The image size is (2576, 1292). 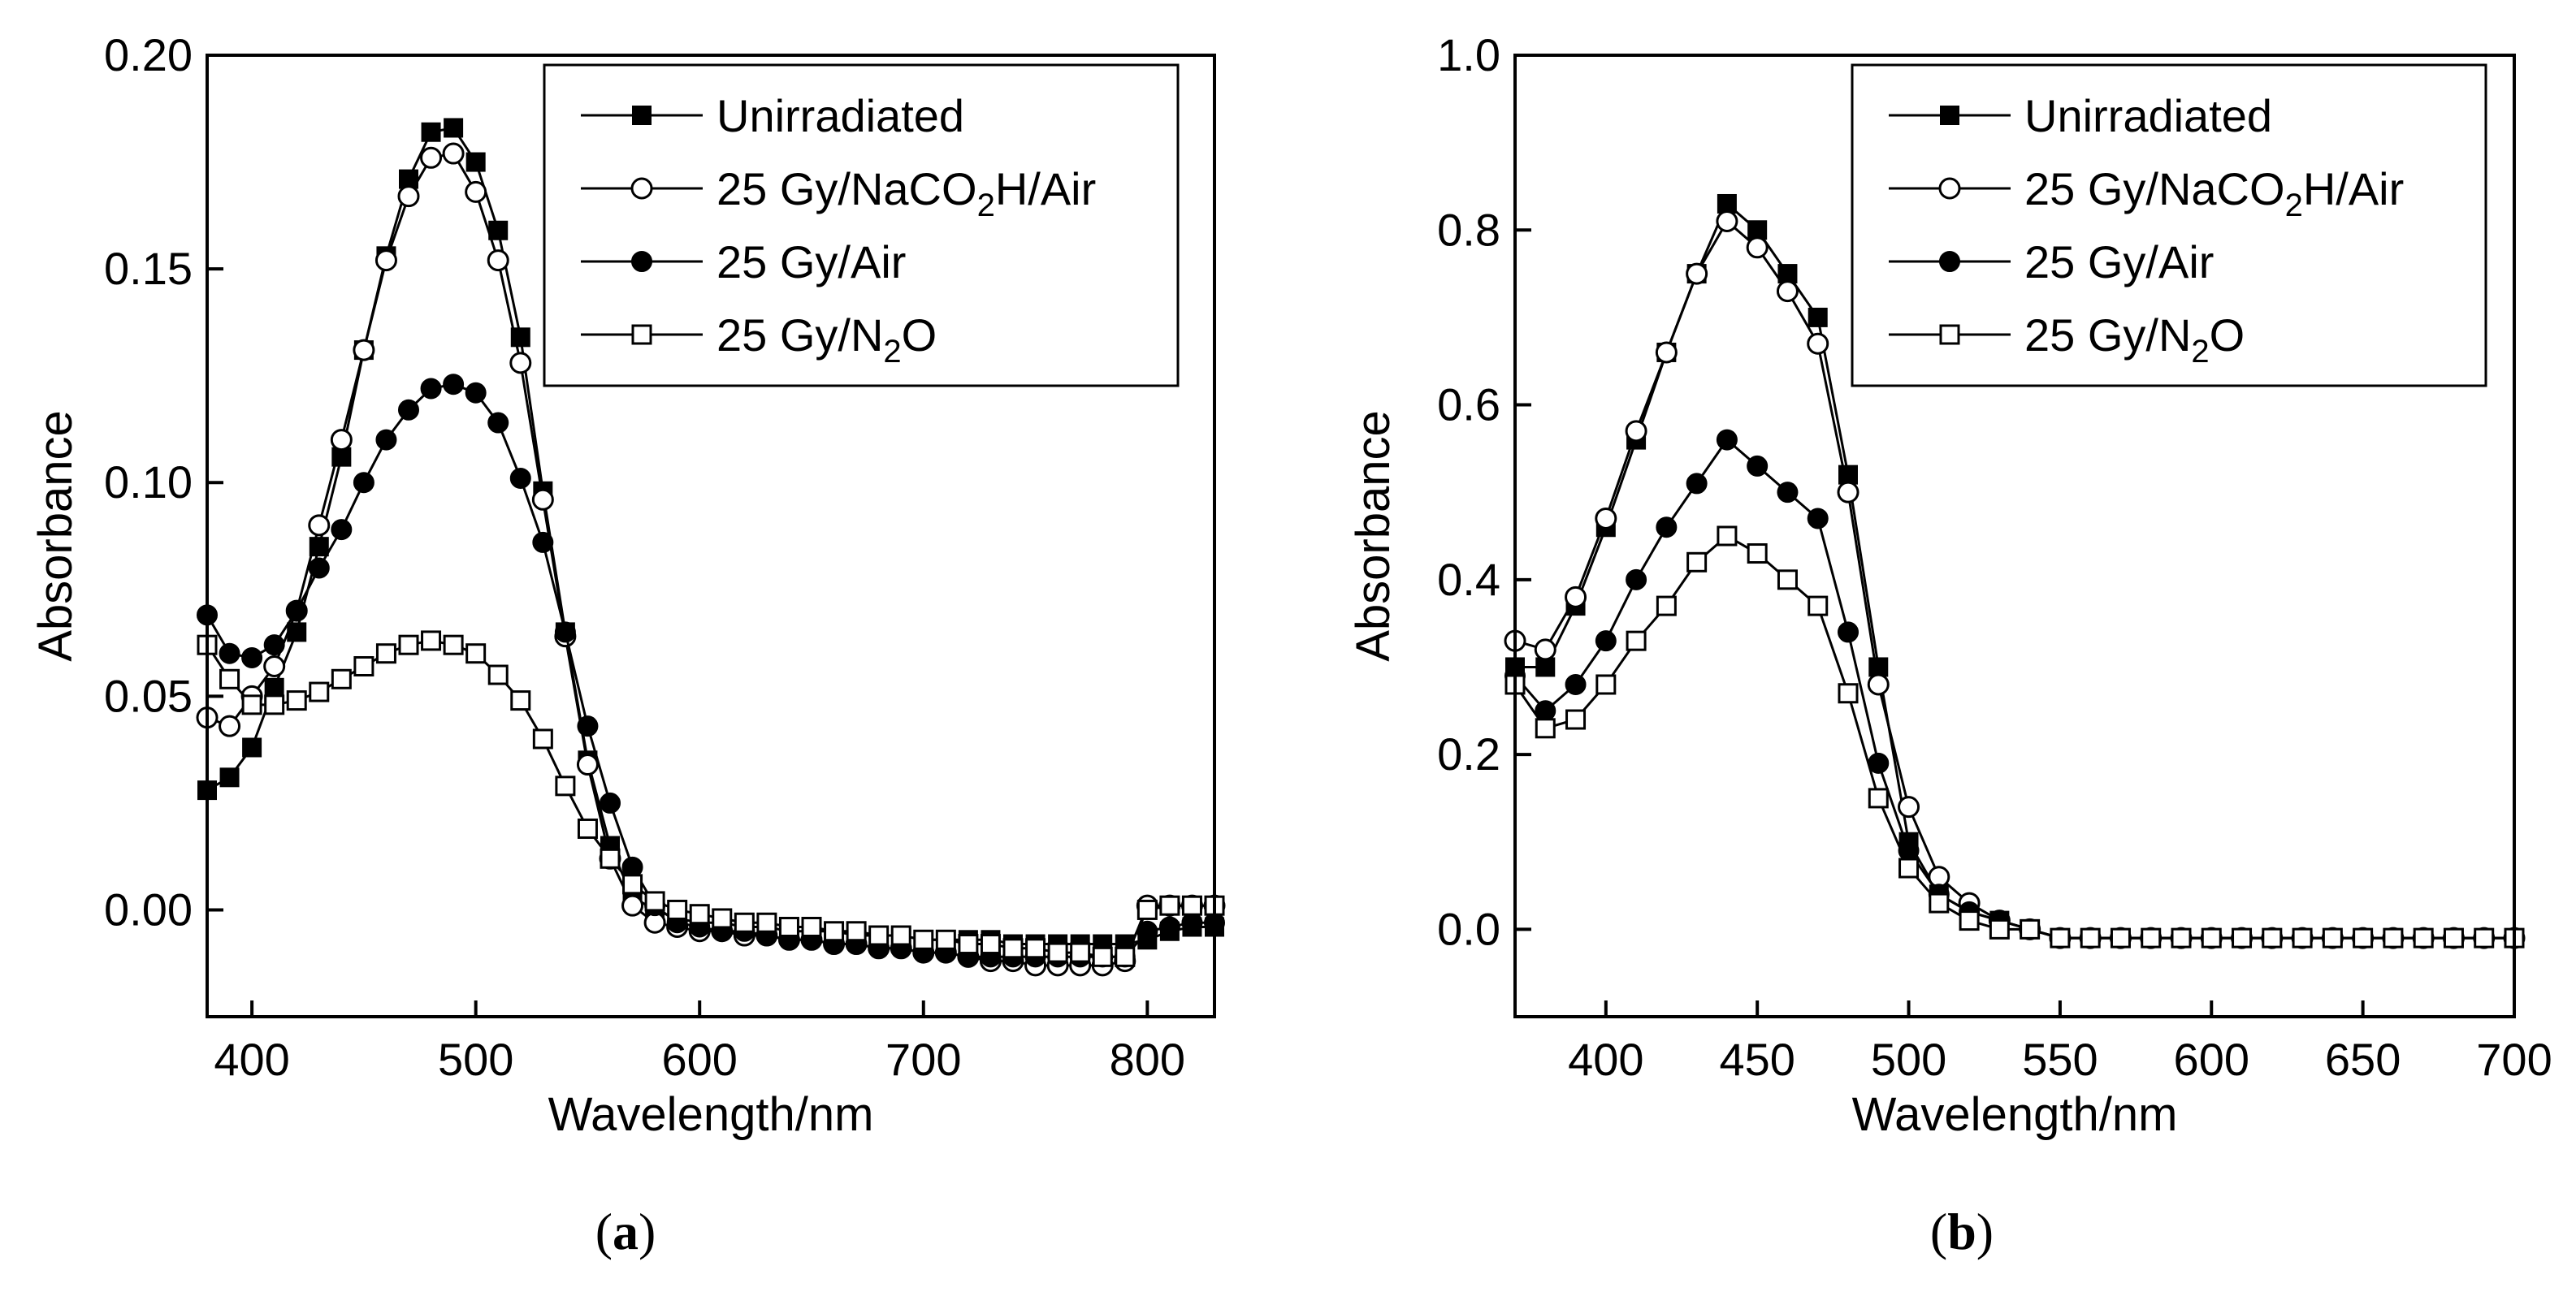 What do you see at coordinates (475, 1060) in the screenshot?
I see `x-tick-label: 500` at bounding box center [475, 1060].